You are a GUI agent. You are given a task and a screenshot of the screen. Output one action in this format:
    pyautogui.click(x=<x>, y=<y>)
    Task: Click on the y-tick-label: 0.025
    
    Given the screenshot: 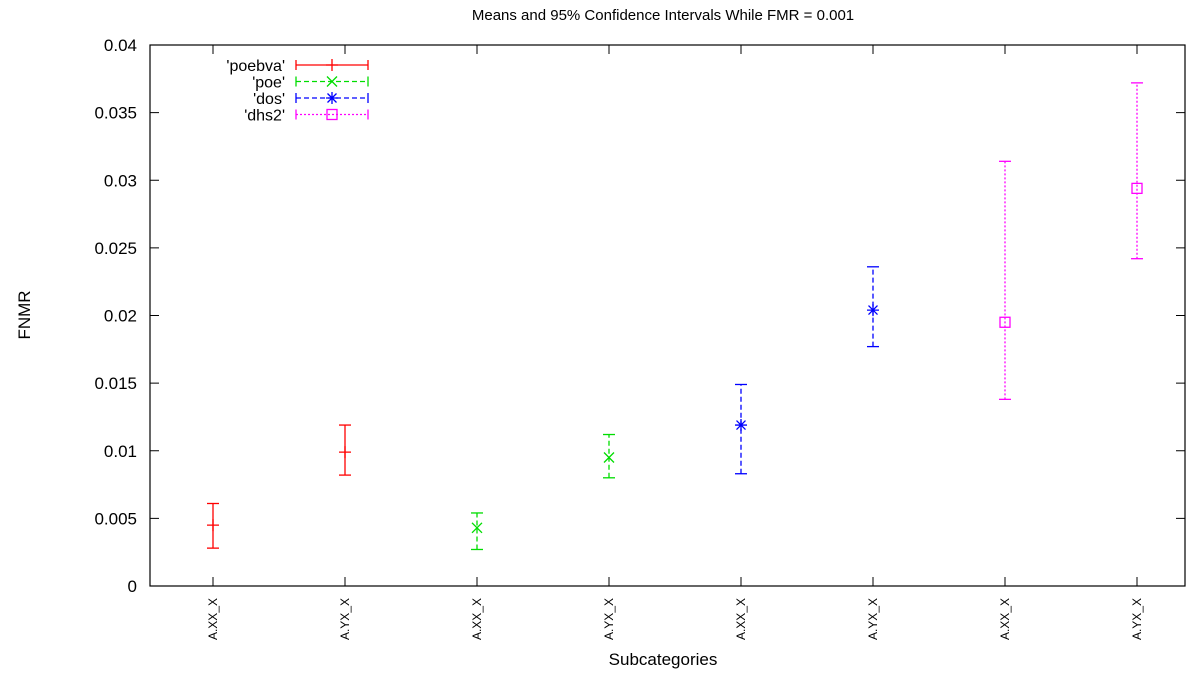 What is the action you would take?
    pyautogui.click(x=115, y=248)
    